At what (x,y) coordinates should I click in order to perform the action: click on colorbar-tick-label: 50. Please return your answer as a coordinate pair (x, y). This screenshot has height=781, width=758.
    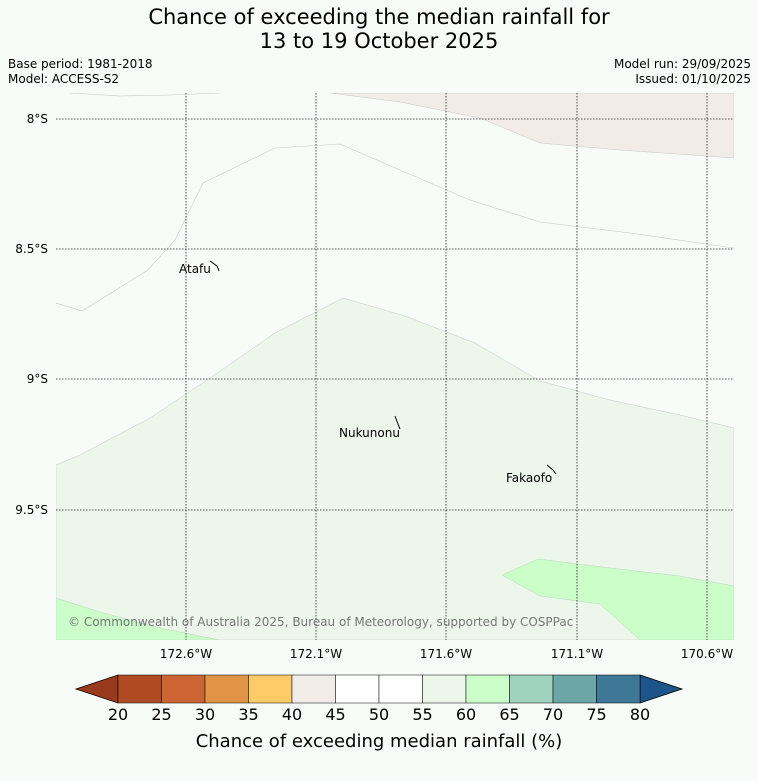
    Looking at the image, I should click on (379, 714).